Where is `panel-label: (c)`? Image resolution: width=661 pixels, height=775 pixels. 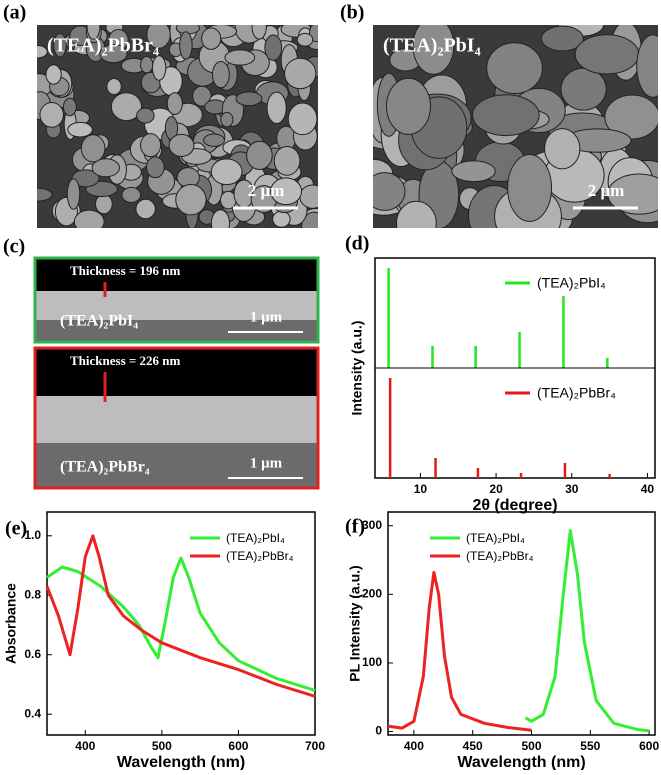 panel-label: (c) is located at coordinates (14, 247).